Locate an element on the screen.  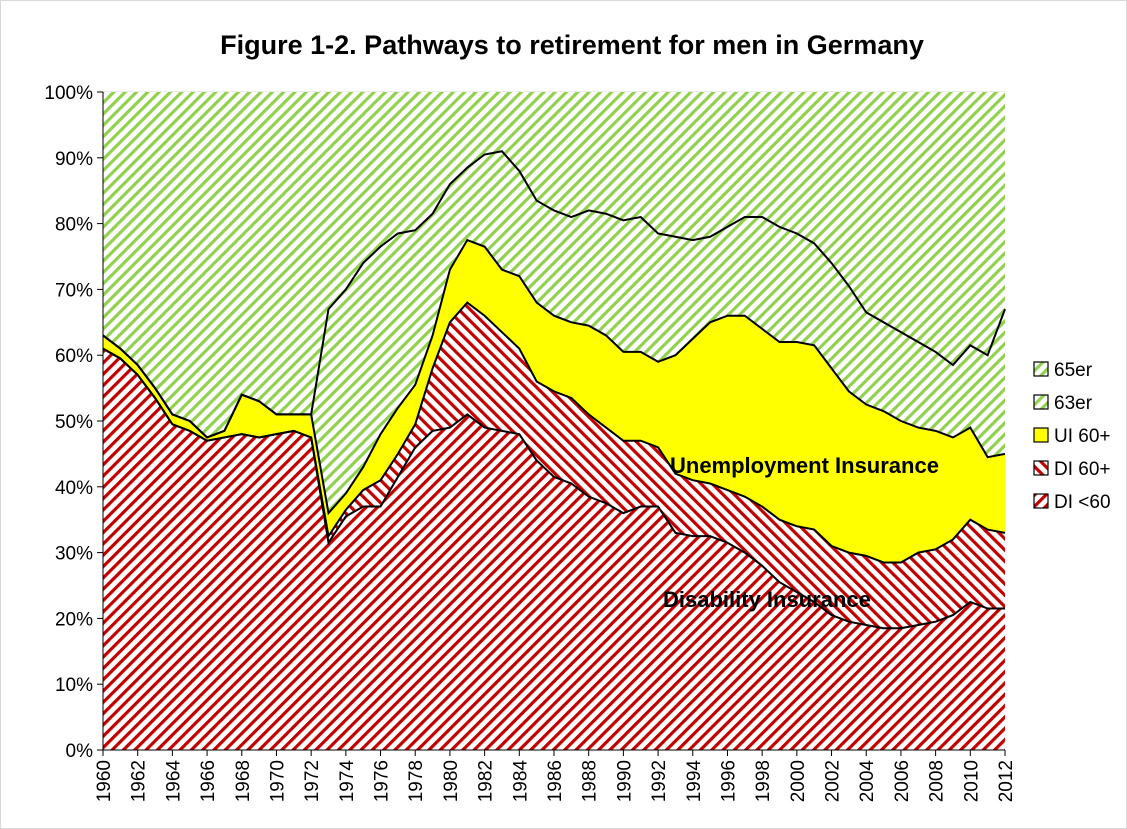
x-tick-label: 1976 is located at coordinates (382, 781).